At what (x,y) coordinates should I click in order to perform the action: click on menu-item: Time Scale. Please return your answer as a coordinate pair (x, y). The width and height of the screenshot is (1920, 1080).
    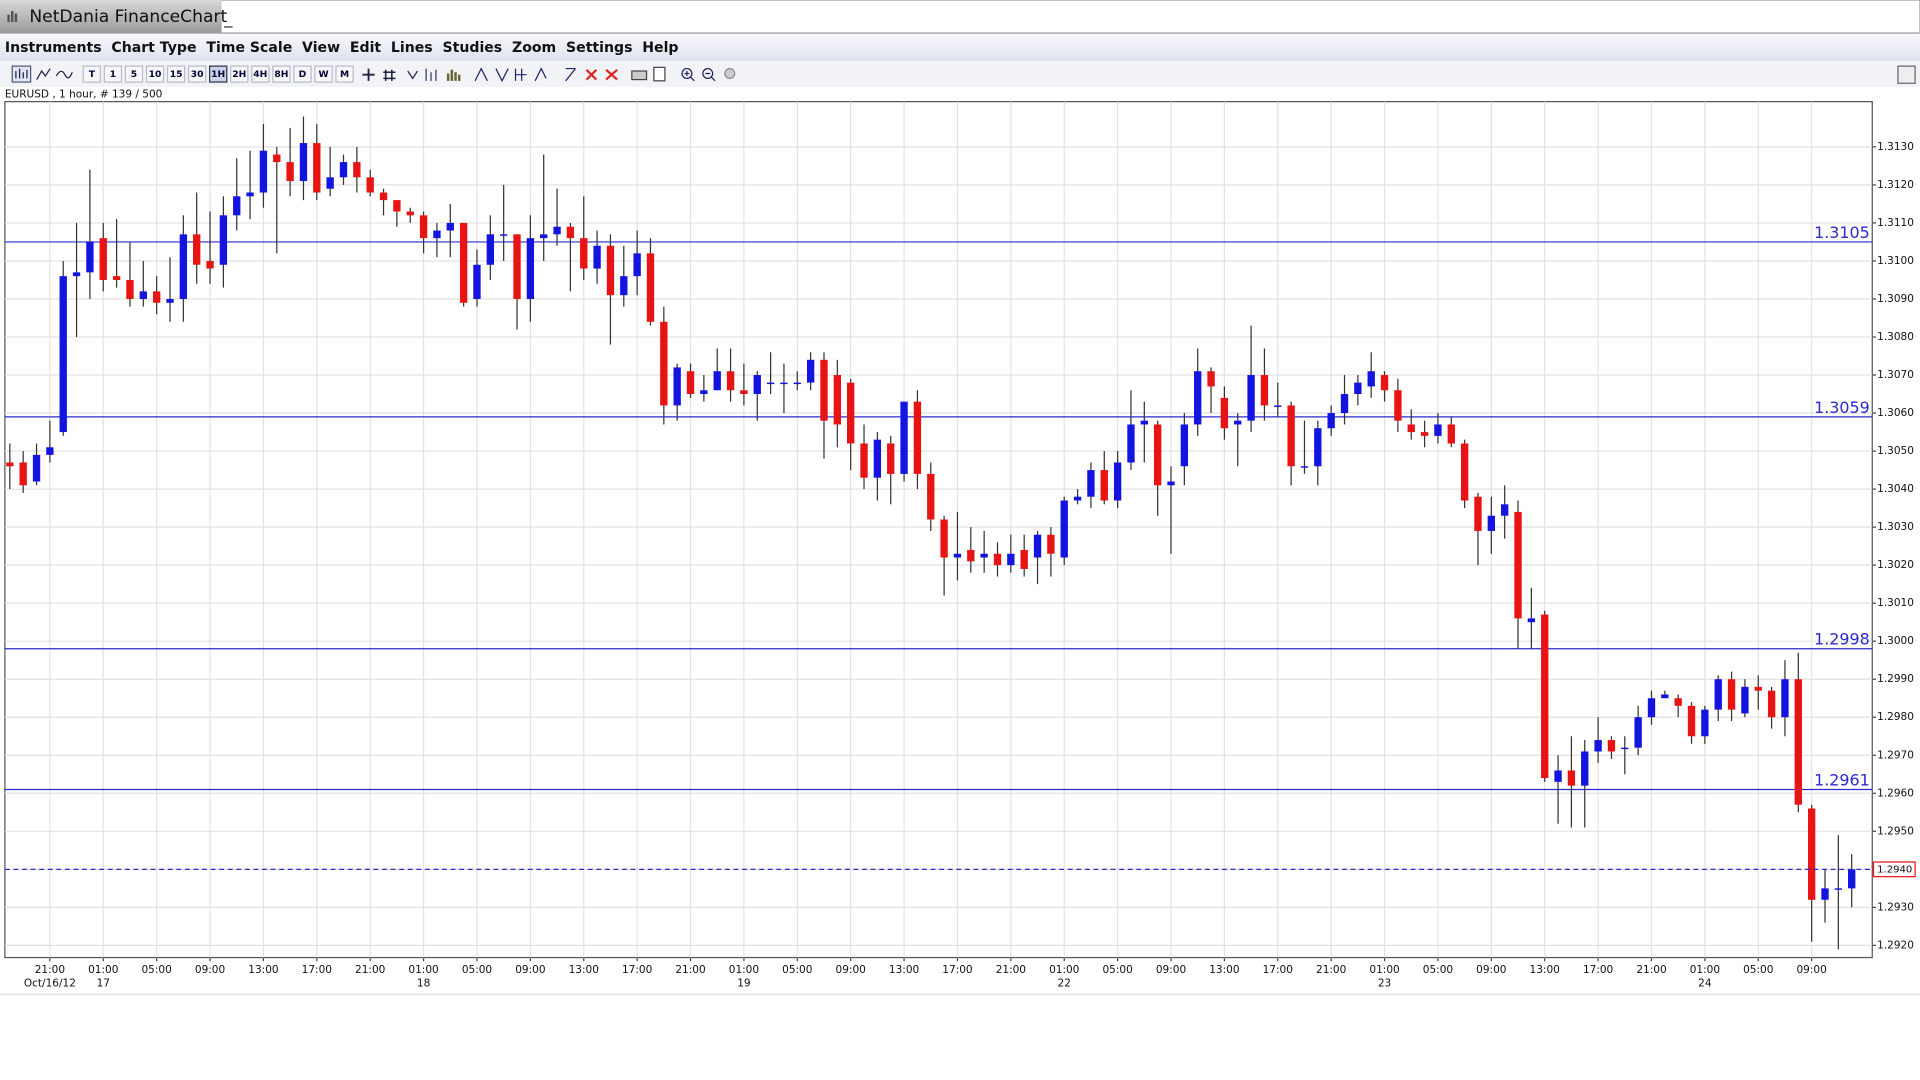
    Looking at the image, I should click on (249, 48).